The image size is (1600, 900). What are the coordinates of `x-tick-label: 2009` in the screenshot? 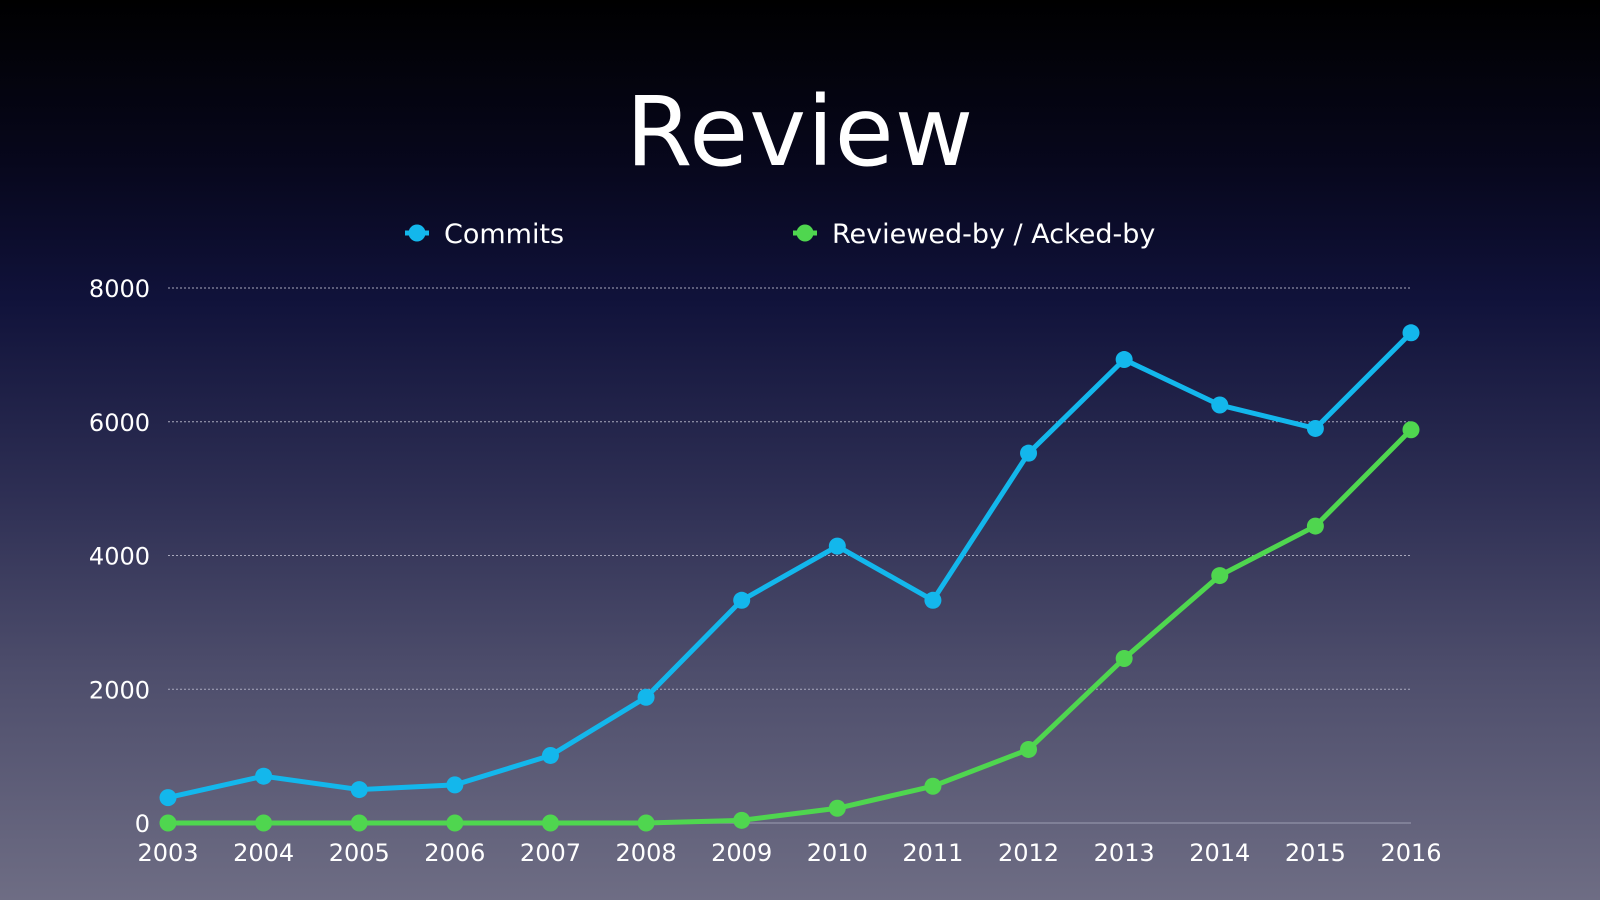 It's located at (741, 853).